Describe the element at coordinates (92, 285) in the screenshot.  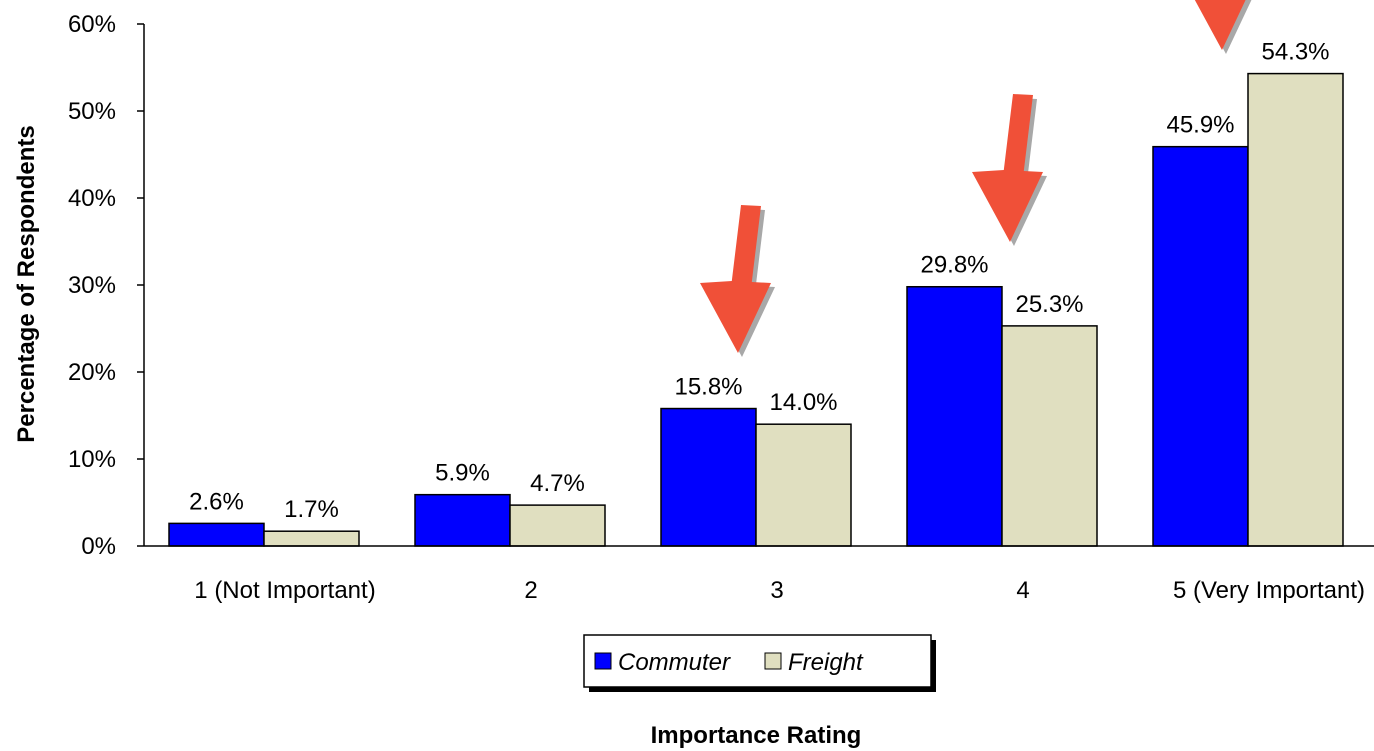
I see `y-tick-label: 30%` at that location.